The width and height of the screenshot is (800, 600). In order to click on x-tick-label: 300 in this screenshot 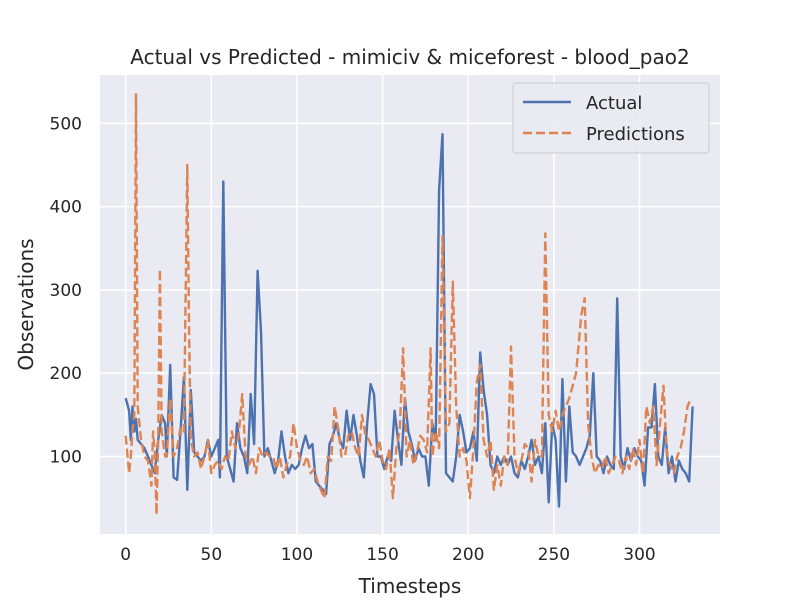, I will do `click(639, 555)`.